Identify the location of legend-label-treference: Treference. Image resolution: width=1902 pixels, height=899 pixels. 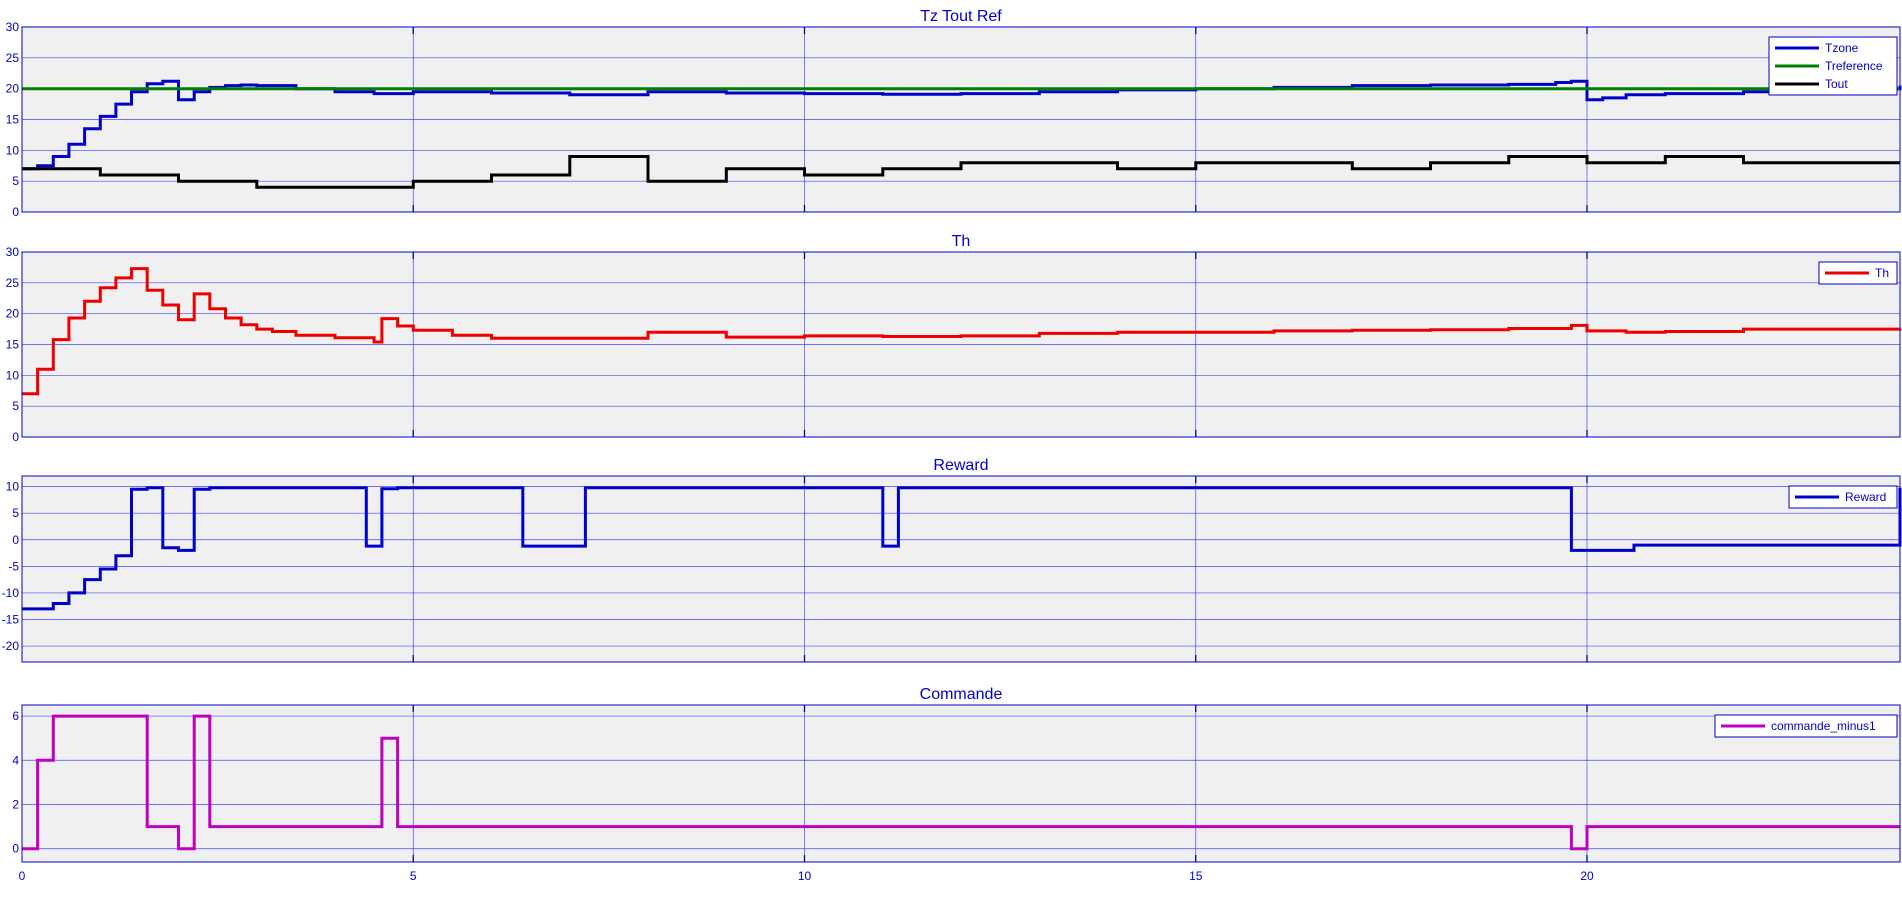
(1854, 66).